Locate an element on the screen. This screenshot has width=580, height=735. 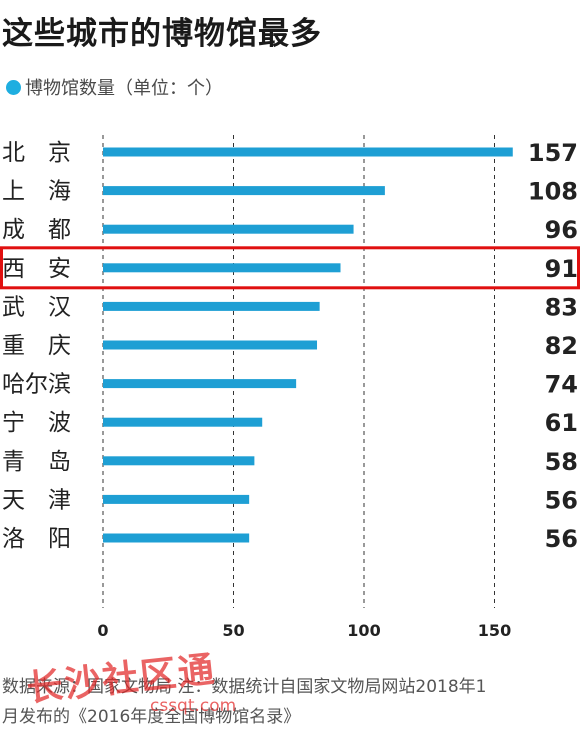
x-tick-label: 150 is located at coordinates (494, 630).